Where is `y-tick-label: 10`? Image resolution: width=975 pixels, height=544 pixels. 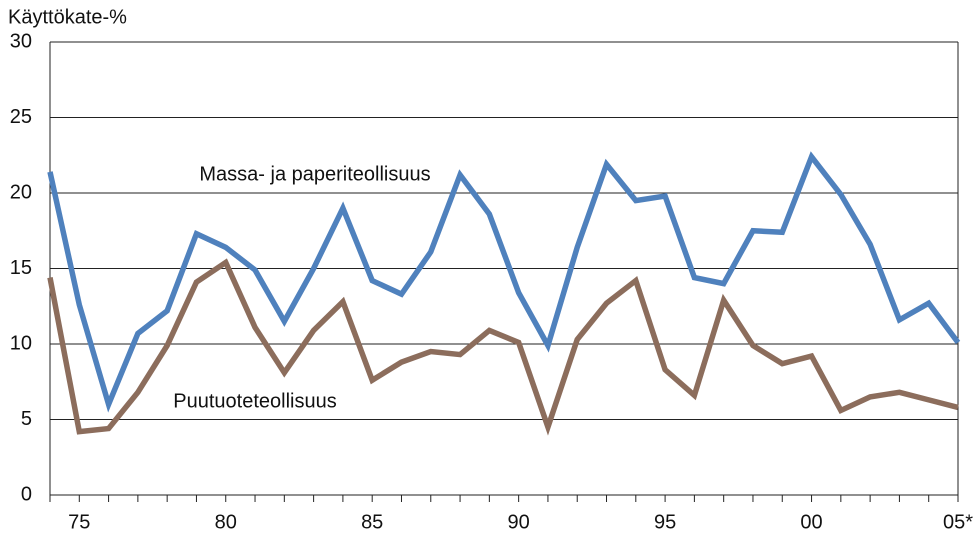
y-tick-label: 10 is located at coordinates (21, 343).